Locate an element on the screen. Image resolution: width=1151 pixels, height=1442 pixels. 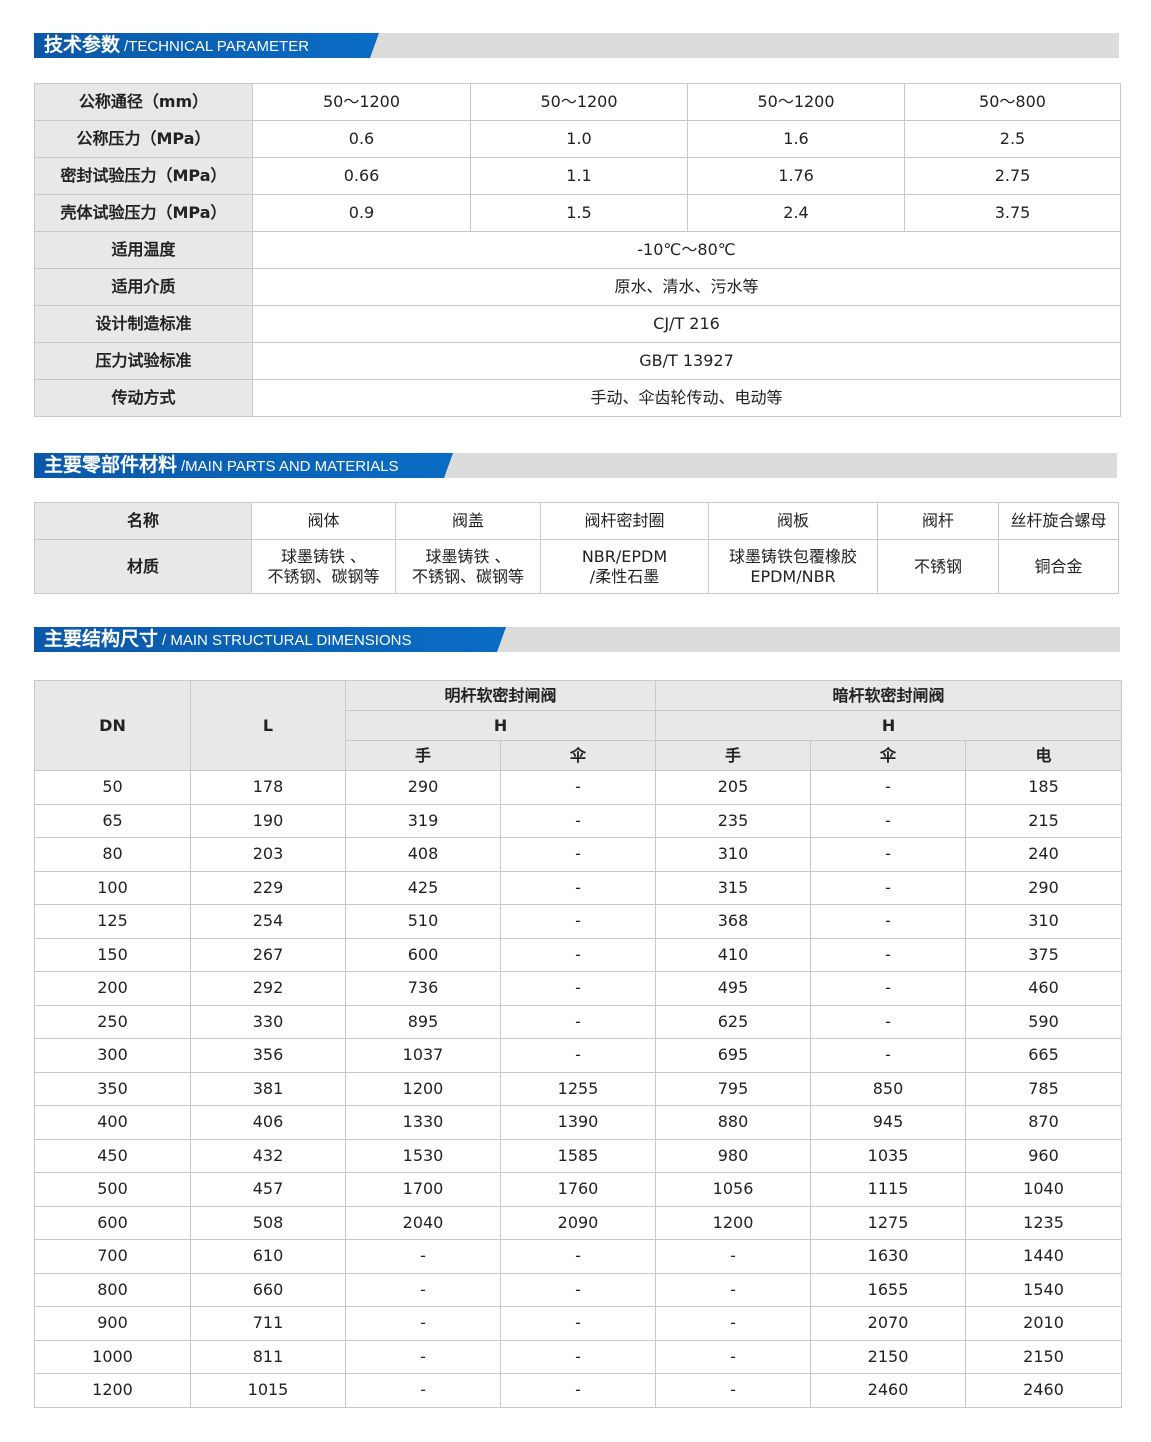
value-cell: 425 is located at coordinates (423, 887).